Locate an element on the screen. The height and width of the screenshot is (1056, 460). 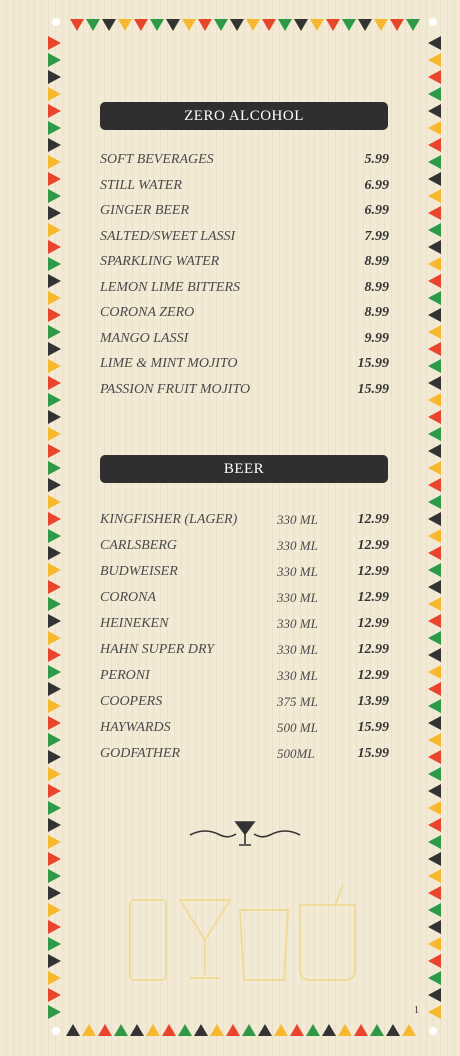
menu-item: LIME & MINT MOJITO 15.99 is located at coordinates (244, 366).